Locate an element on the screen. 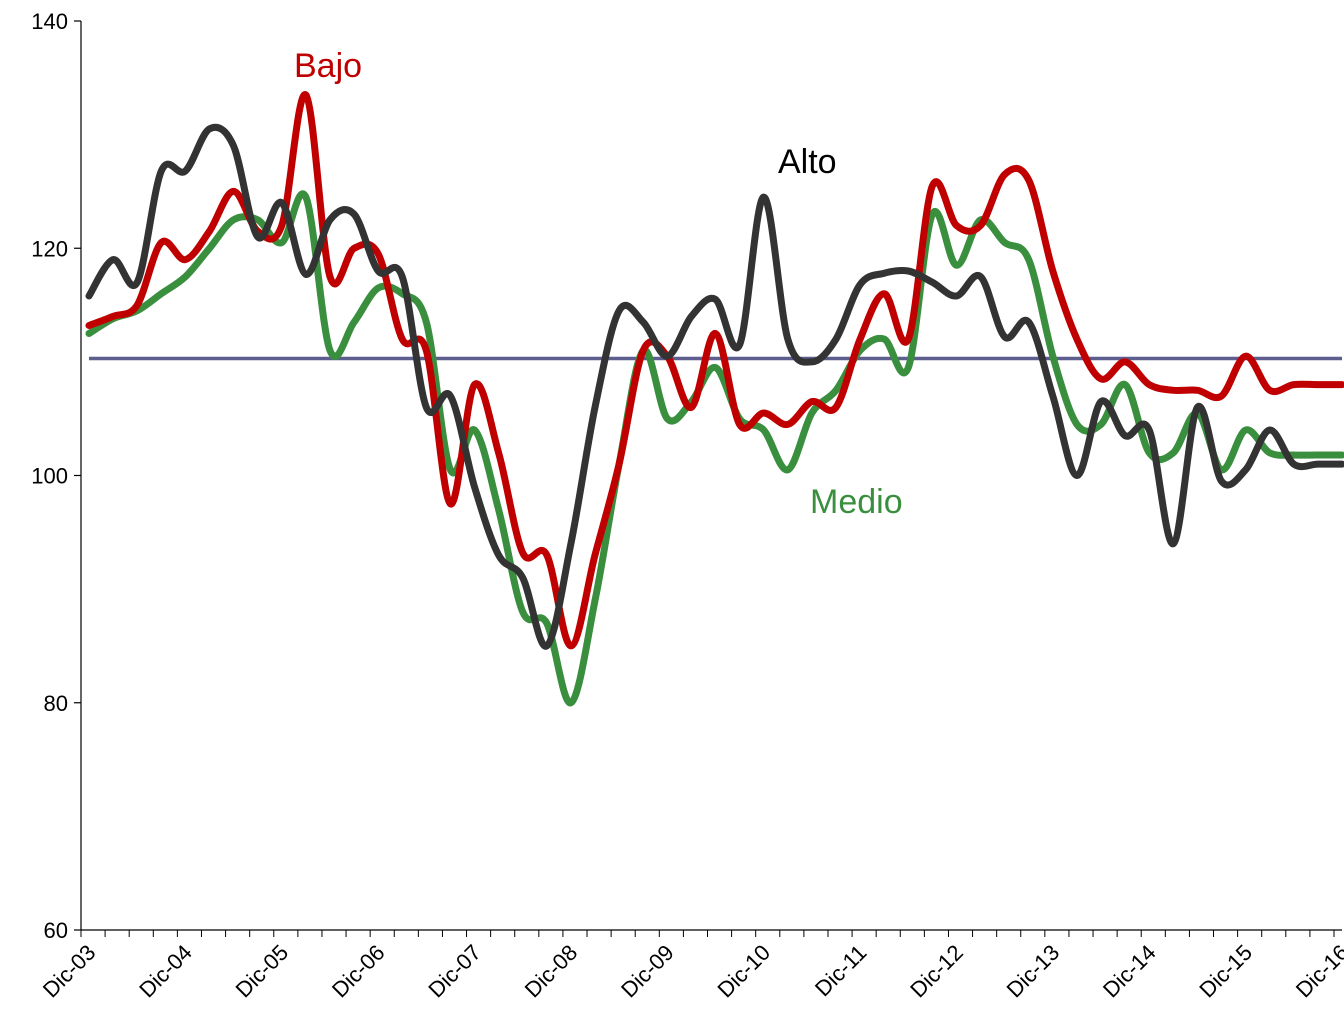  x-tick-label: Dic-11 is located at coordinates (840, 970).